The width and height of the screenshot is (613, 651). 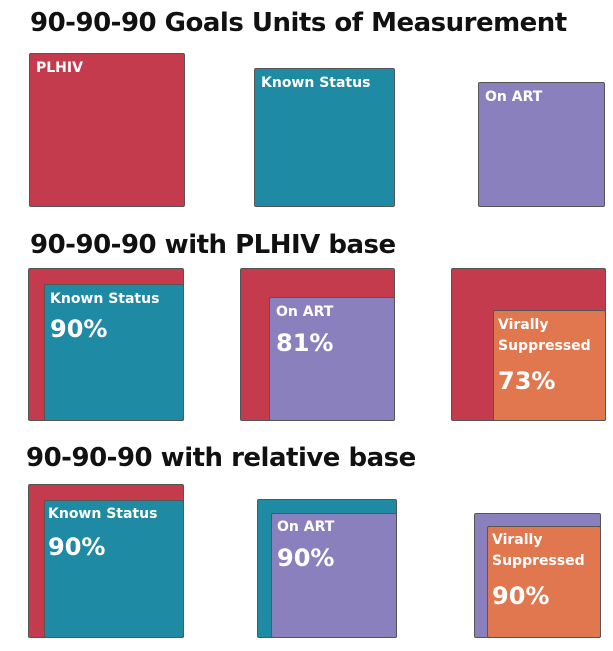 What do you see at coordinates (332, 359) in the screenshot?
I see `on-art-fill: On ART 81%` at bounding box center [332, 359].